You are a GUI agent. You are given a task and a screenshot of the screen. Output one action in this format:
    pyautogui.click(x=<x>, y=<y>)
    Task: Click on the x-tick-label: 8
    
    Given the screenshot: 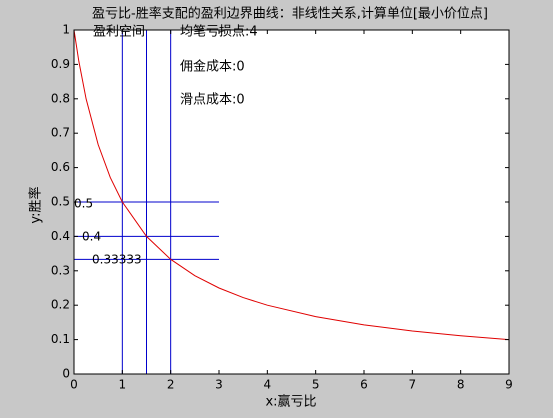 What is the action you would take?
    pyautogui.click(x=461, y=385)
    